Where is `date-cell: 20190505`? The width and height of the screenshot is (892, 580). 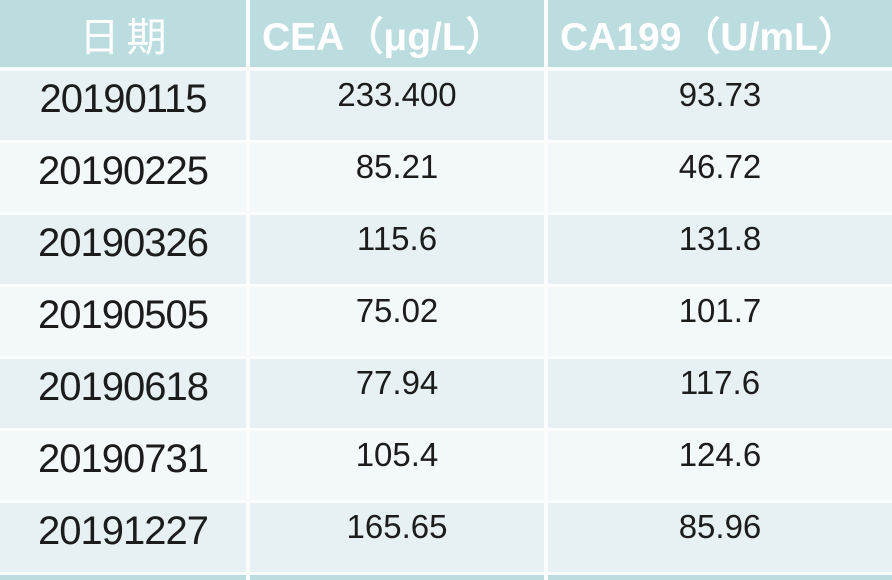
date-cell: 20190505 is located at coordinates (125, 321).